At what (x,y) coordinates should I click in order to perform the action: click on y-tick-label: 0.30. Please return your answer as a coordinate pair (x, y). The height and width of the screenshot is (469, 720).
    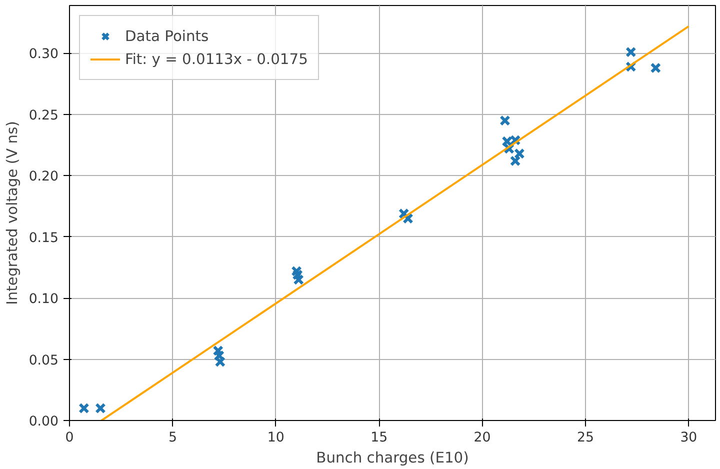
    Looking at the image, I should click on (43, 54).